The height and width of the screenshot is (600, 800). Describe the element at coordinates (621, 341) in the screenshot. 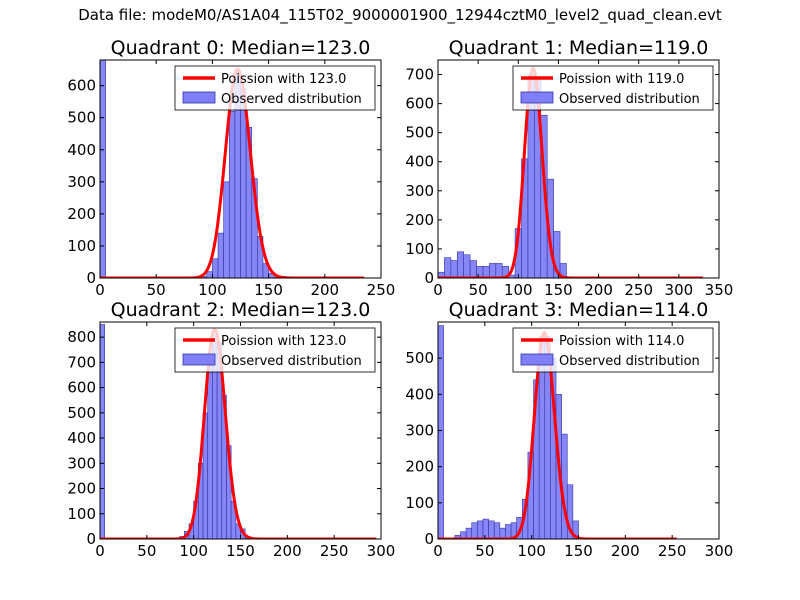

I see `legend-curve-label: Poission with 114.0` at that location.